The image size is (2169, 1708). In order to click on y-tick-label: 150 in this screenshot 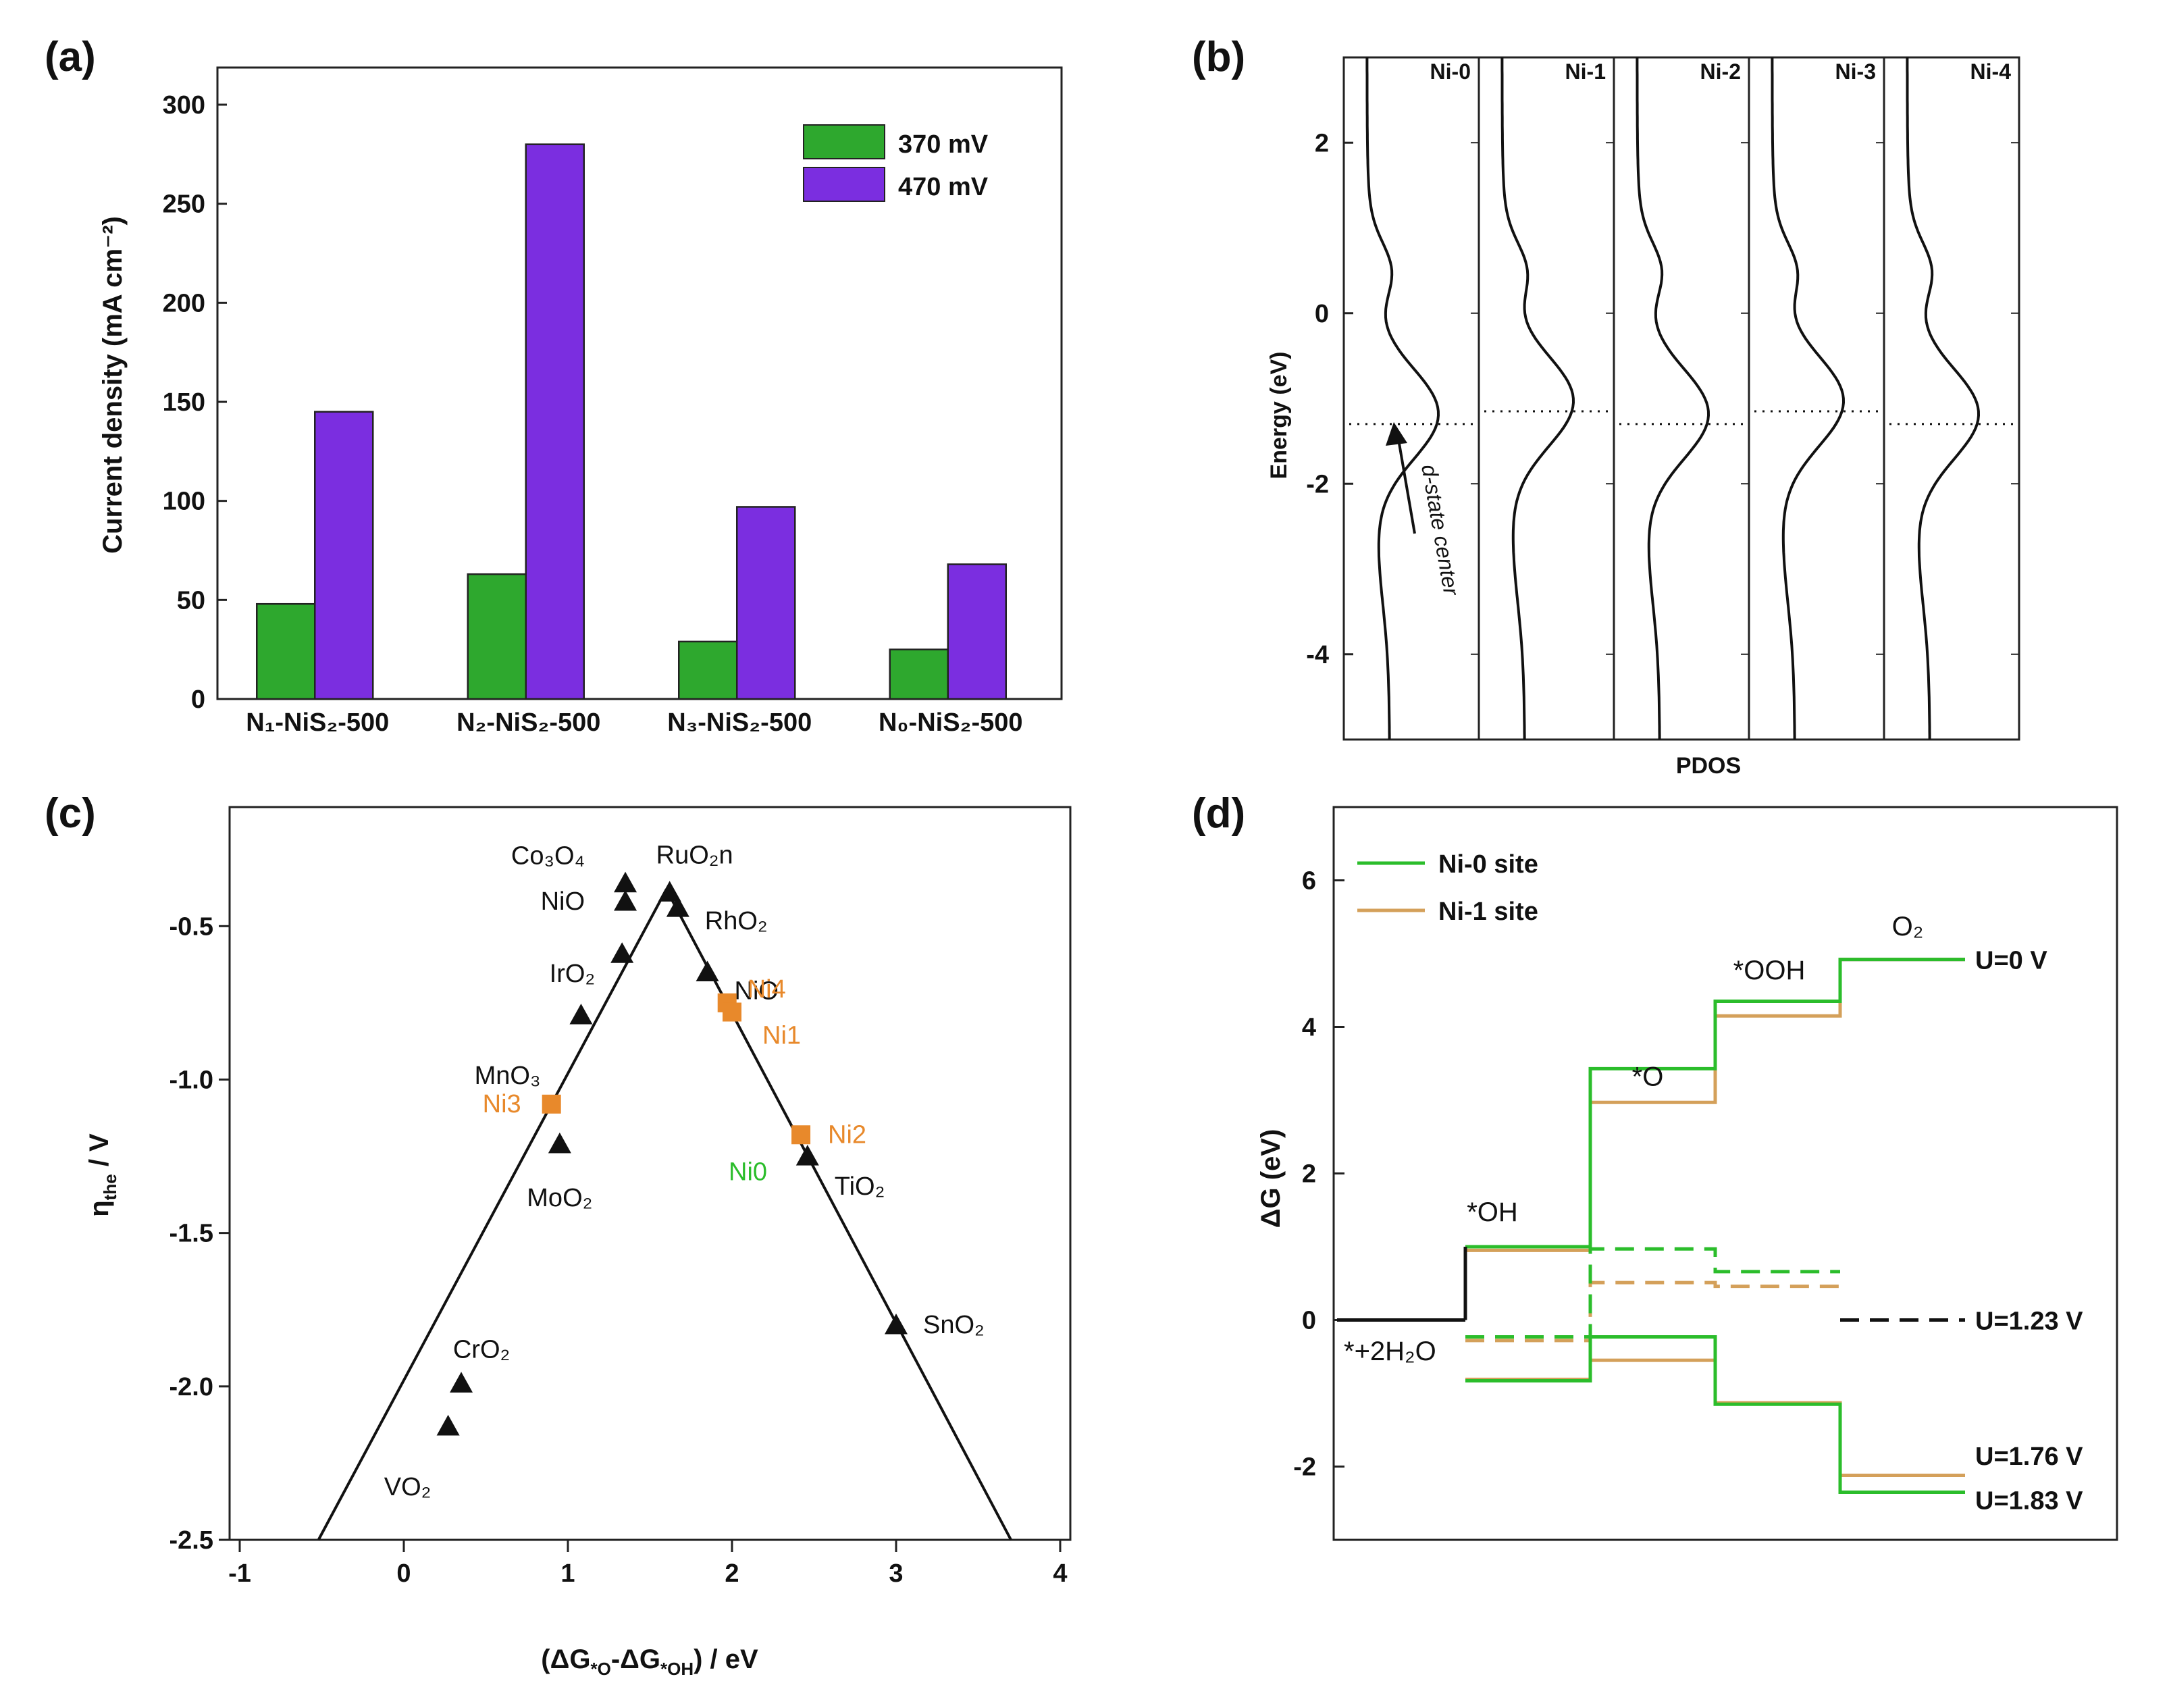, I will do `click(184, 402)`.